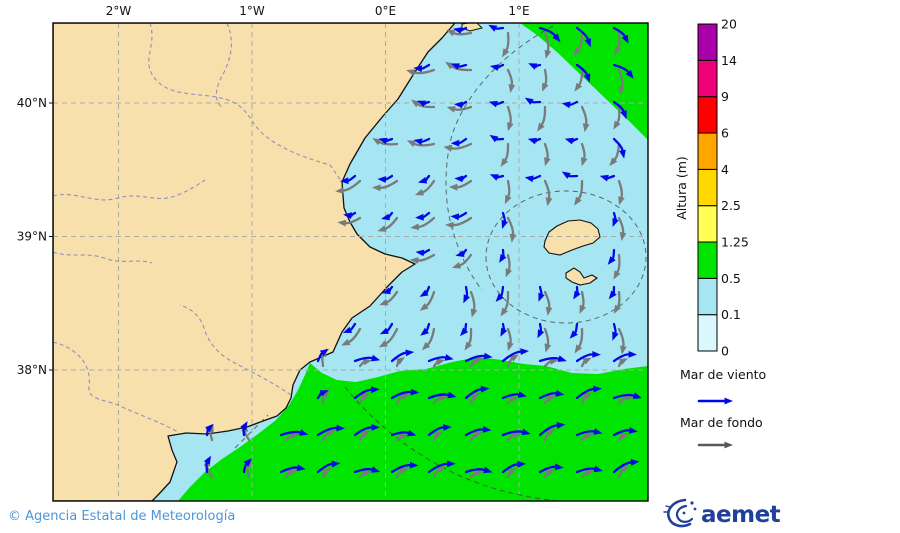 This screenshot has height=533, width=900. What do you see at coordinates (731, 278) in the screenshot?
I see `colorbar-tick-label: 0.5` at bounding box center [731, 278].